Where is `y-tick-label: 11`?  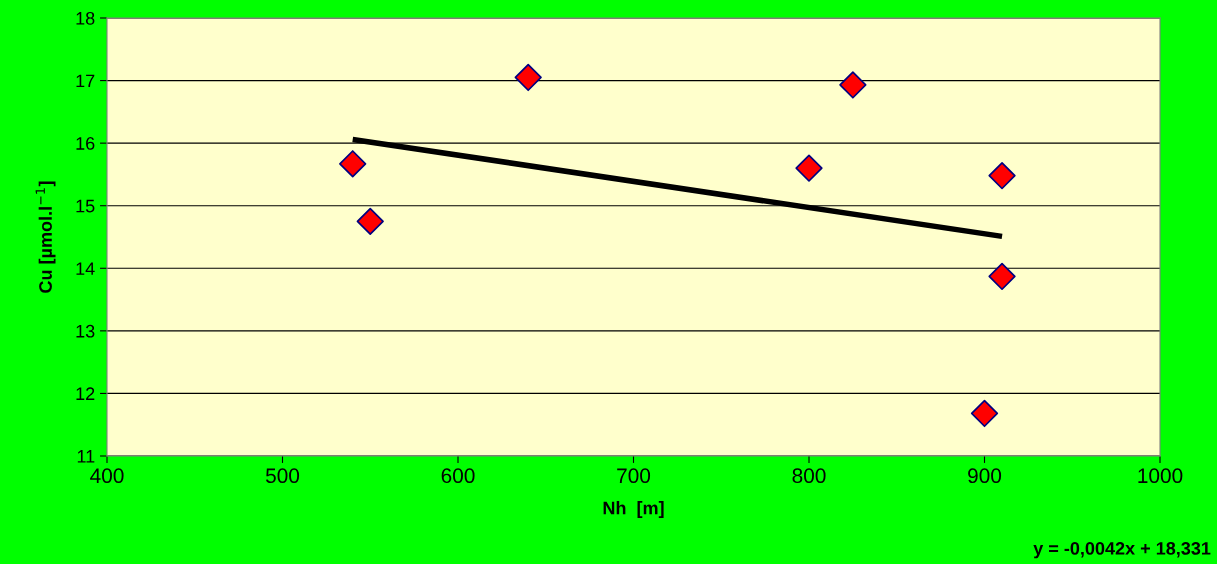 y-tick-label: 11 is located at coordinates (86, 456).